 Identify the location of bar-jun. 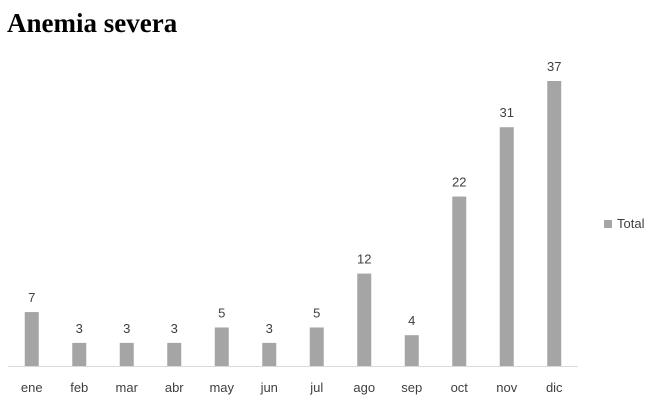
(269, 354).